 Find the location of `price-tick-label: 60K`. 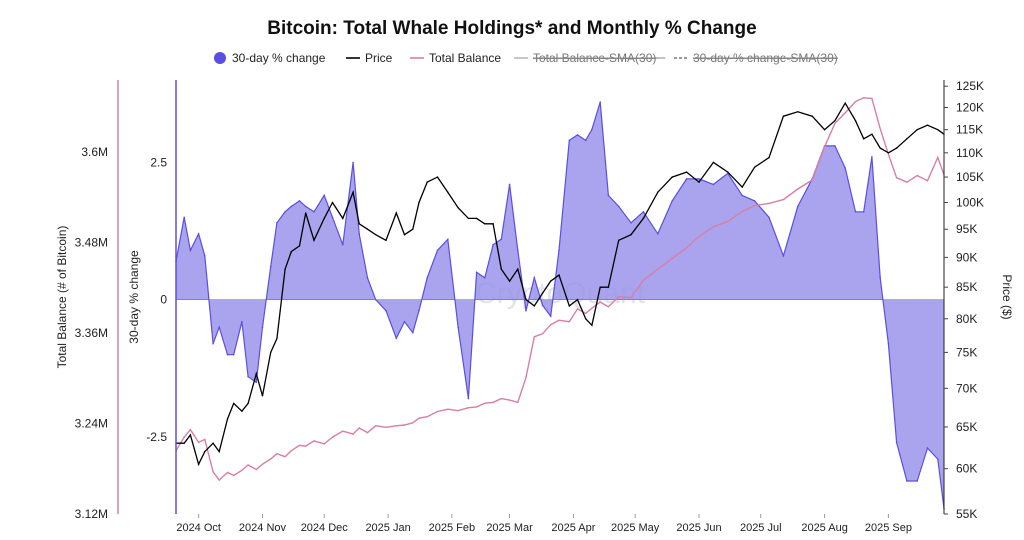

price-tick-label: 60K is located at coordinates (966, 469).